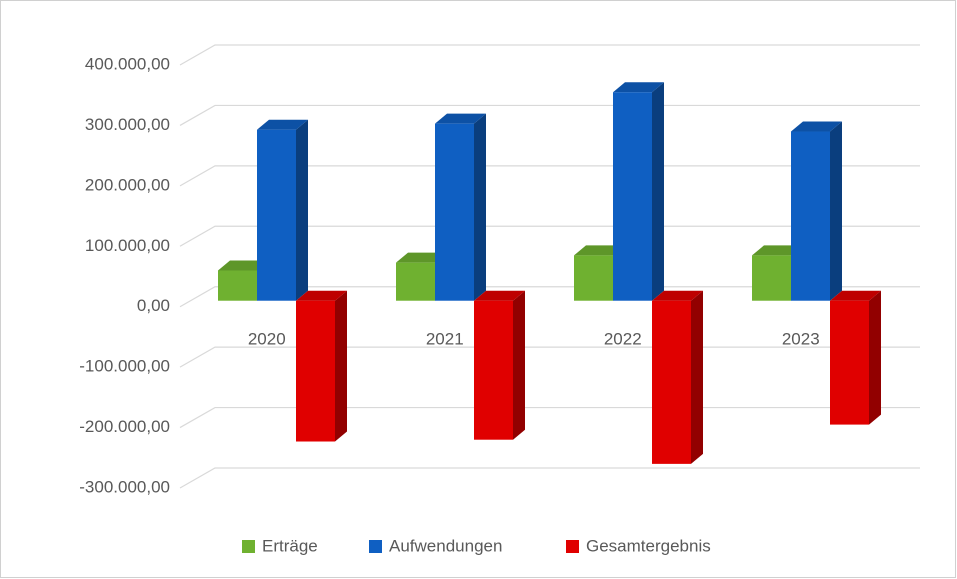 Image resolution: width=957 pixels, height=579 pixels. I want to click on x-tick-label: 2021, so click(445, 338).